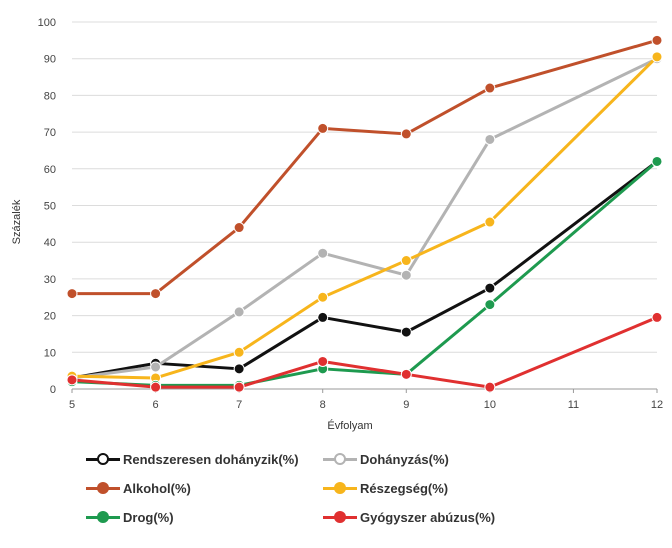 This screenshot has width=672, height=548. What do you see at coordinates (72, 405) in the screenshot?
I see `x-tick-label: 5` at bounding box center [72, 405].